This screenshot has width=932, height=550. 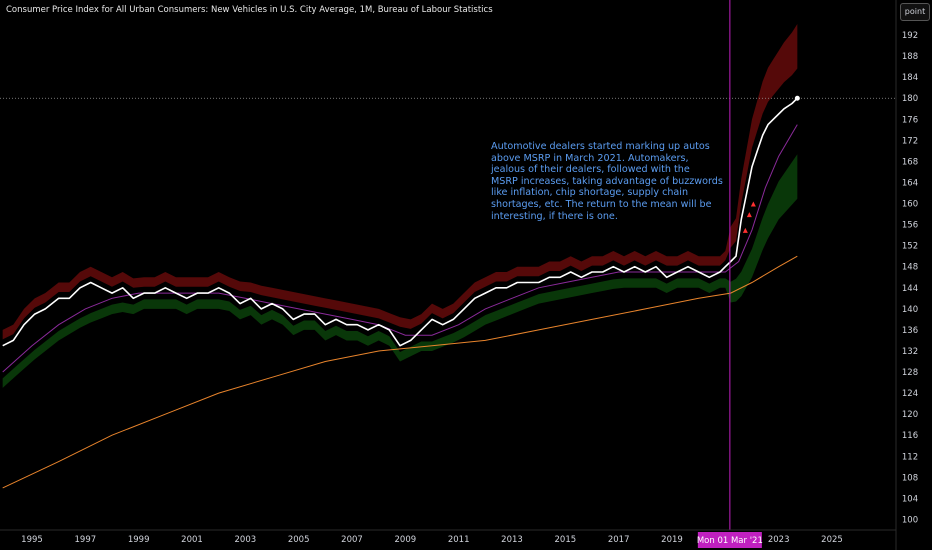 What do you see at coordinates (910, 268) in the screenshot?
I see `y-tick-label: 148` at bounding box center [910, 268].